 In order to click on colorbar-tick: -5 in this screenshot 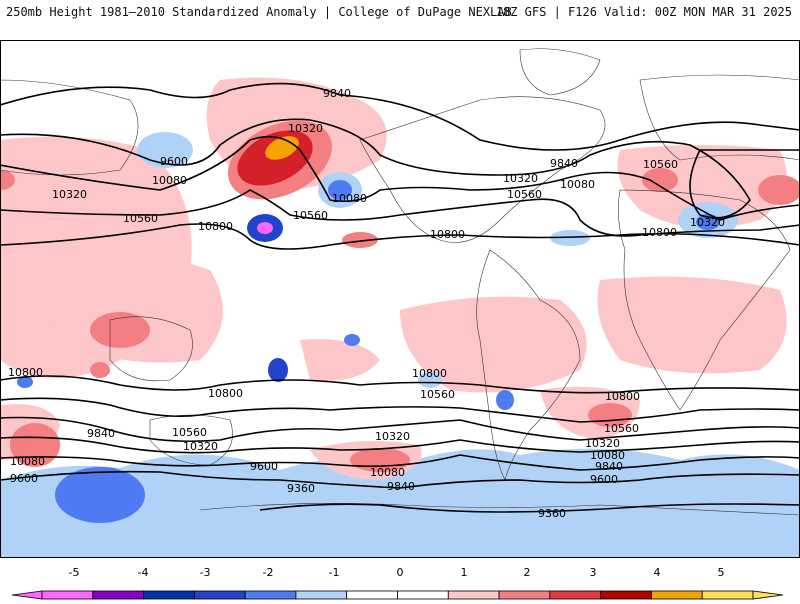, I will do `click(74, 572)`.